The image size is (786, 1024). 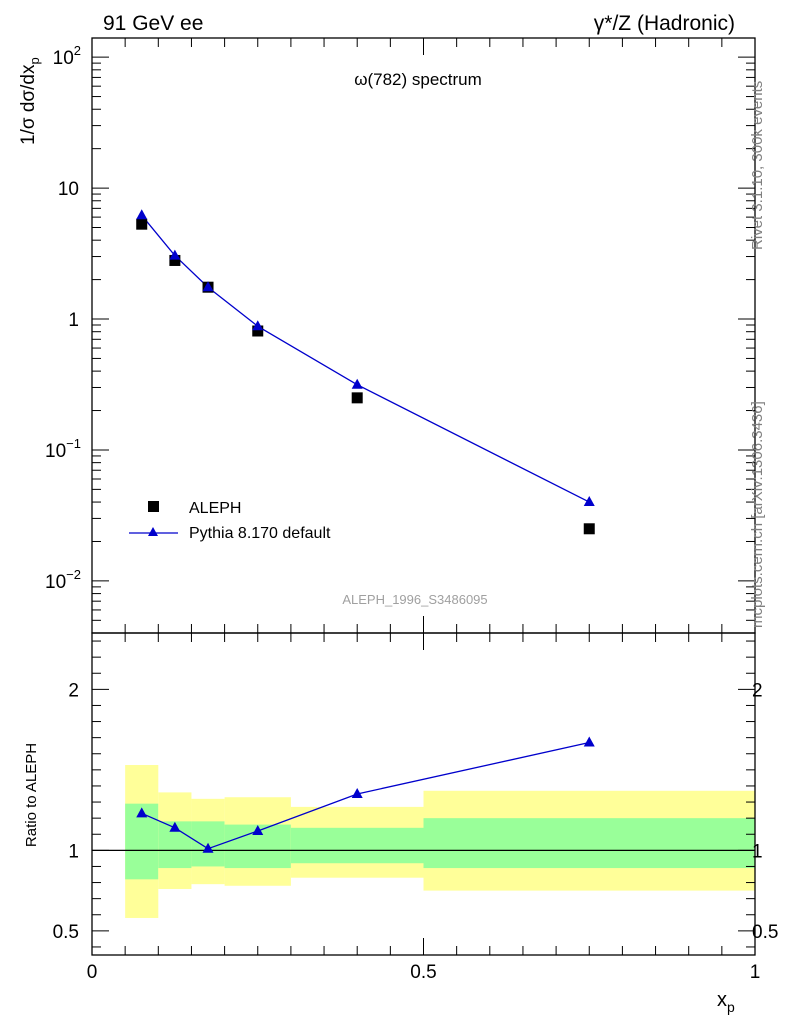 I want to click on ratio-ytick-label-left: 0.5, so click(x=66, y=932).